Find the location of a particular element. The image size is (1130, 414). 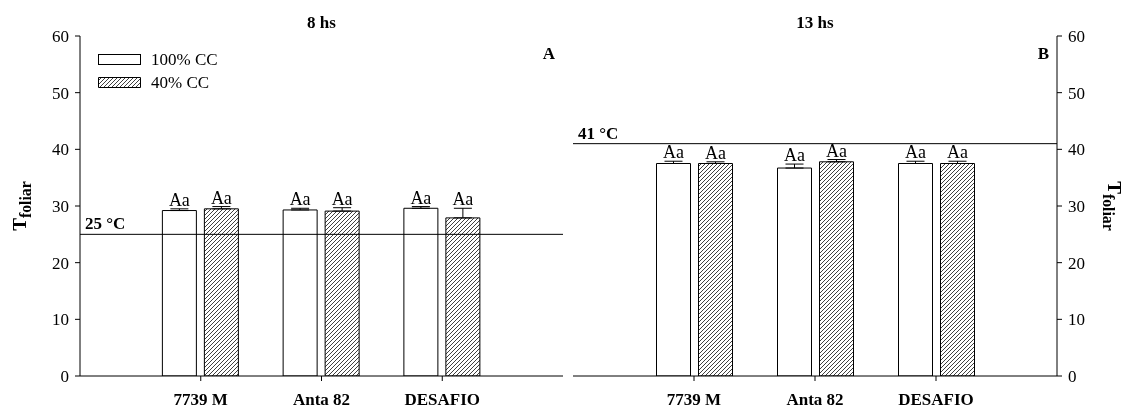

legend-label: 100% CC is located at coordinates (184, 59).